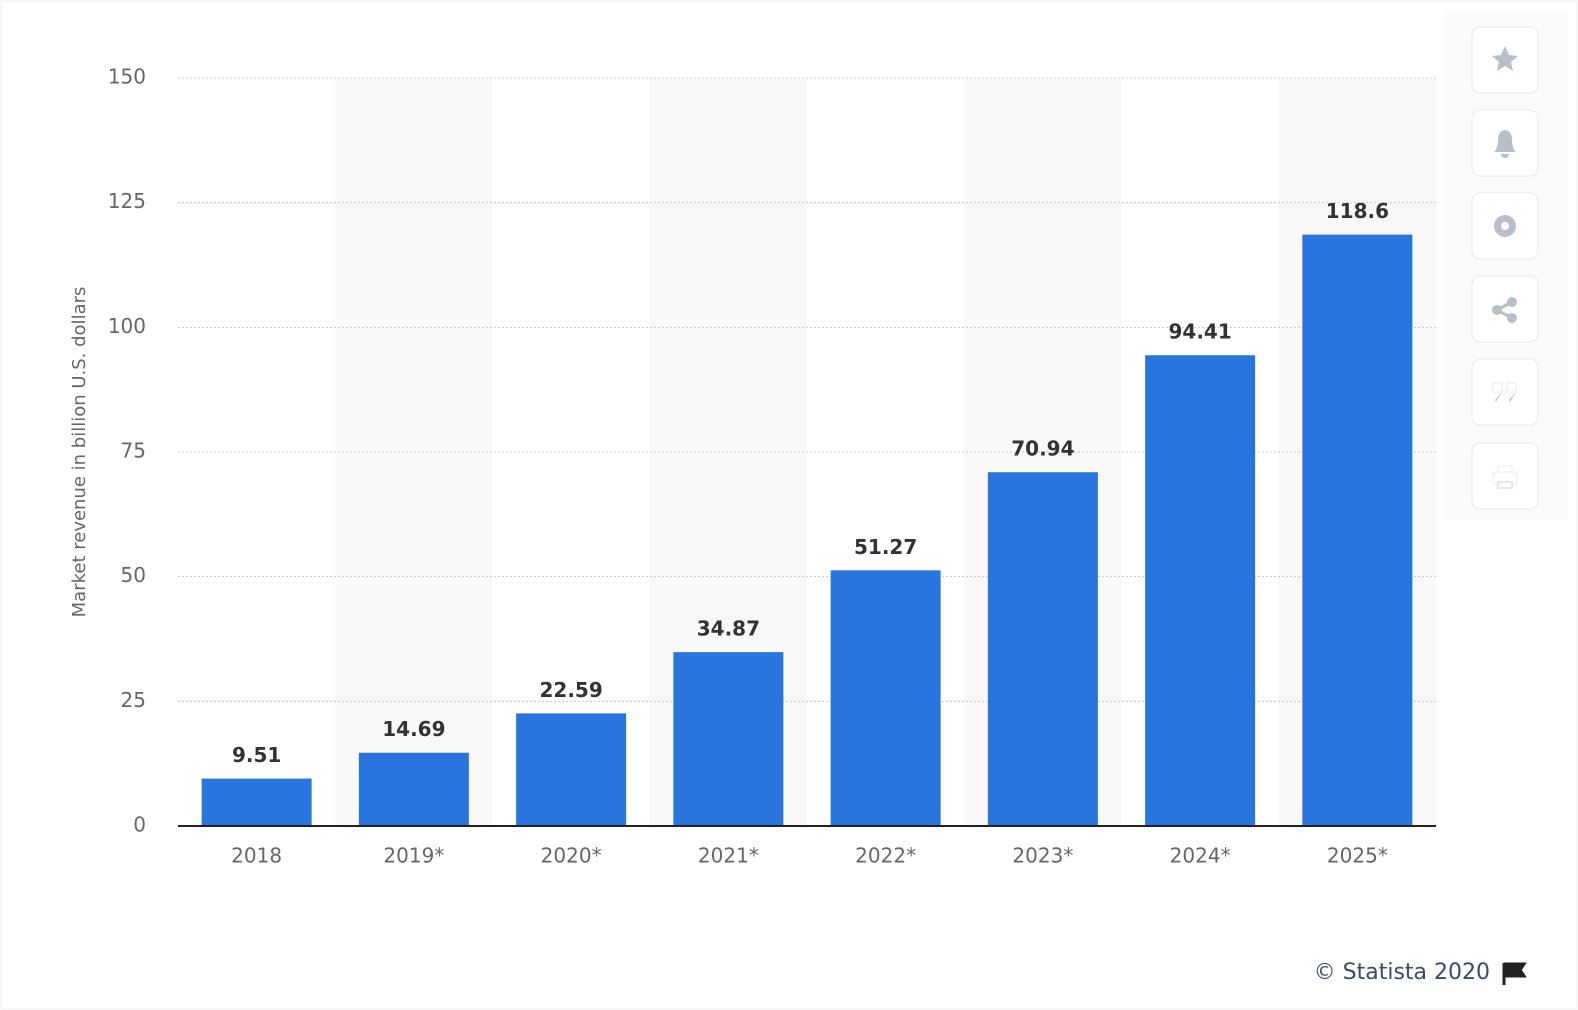 The height and width of the screenshot is (1010, 1578). What do you see at coordinates (1514, 973) in the screenshot?
I see `flag-icon` at bounding box center [1514, 973].